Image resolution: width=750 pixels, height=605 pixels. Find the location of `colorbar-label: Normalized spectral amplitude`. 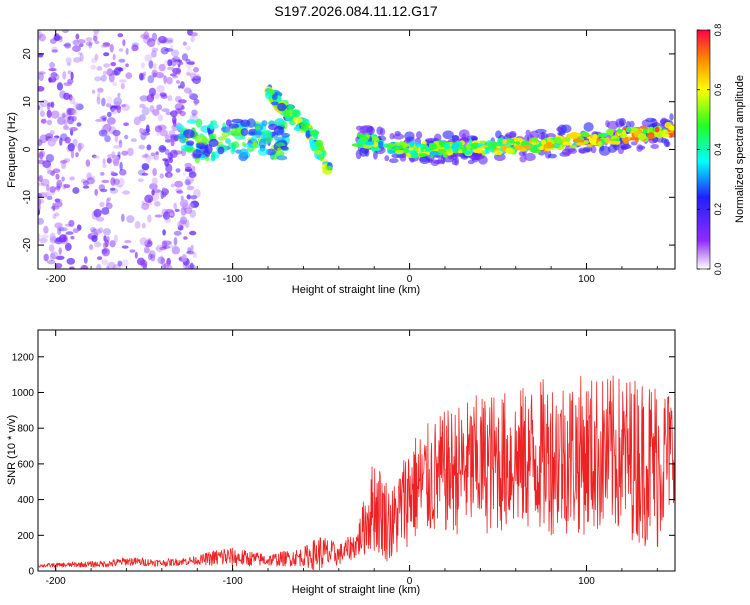

colorbar-label: Normalized spectral amplitude is located at coordinates (740, 149).